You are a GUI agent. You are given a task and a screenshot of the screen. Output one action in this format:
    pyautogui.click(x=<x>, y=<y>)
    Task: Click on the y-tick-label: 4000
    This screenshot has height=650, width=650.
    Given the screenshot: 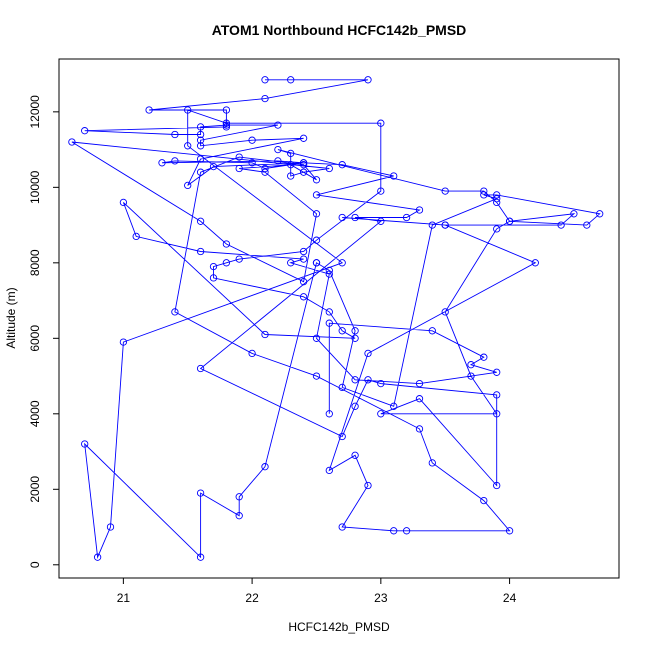 What is the action you would take?
    pyautogui.click(x=35, y=413)
    